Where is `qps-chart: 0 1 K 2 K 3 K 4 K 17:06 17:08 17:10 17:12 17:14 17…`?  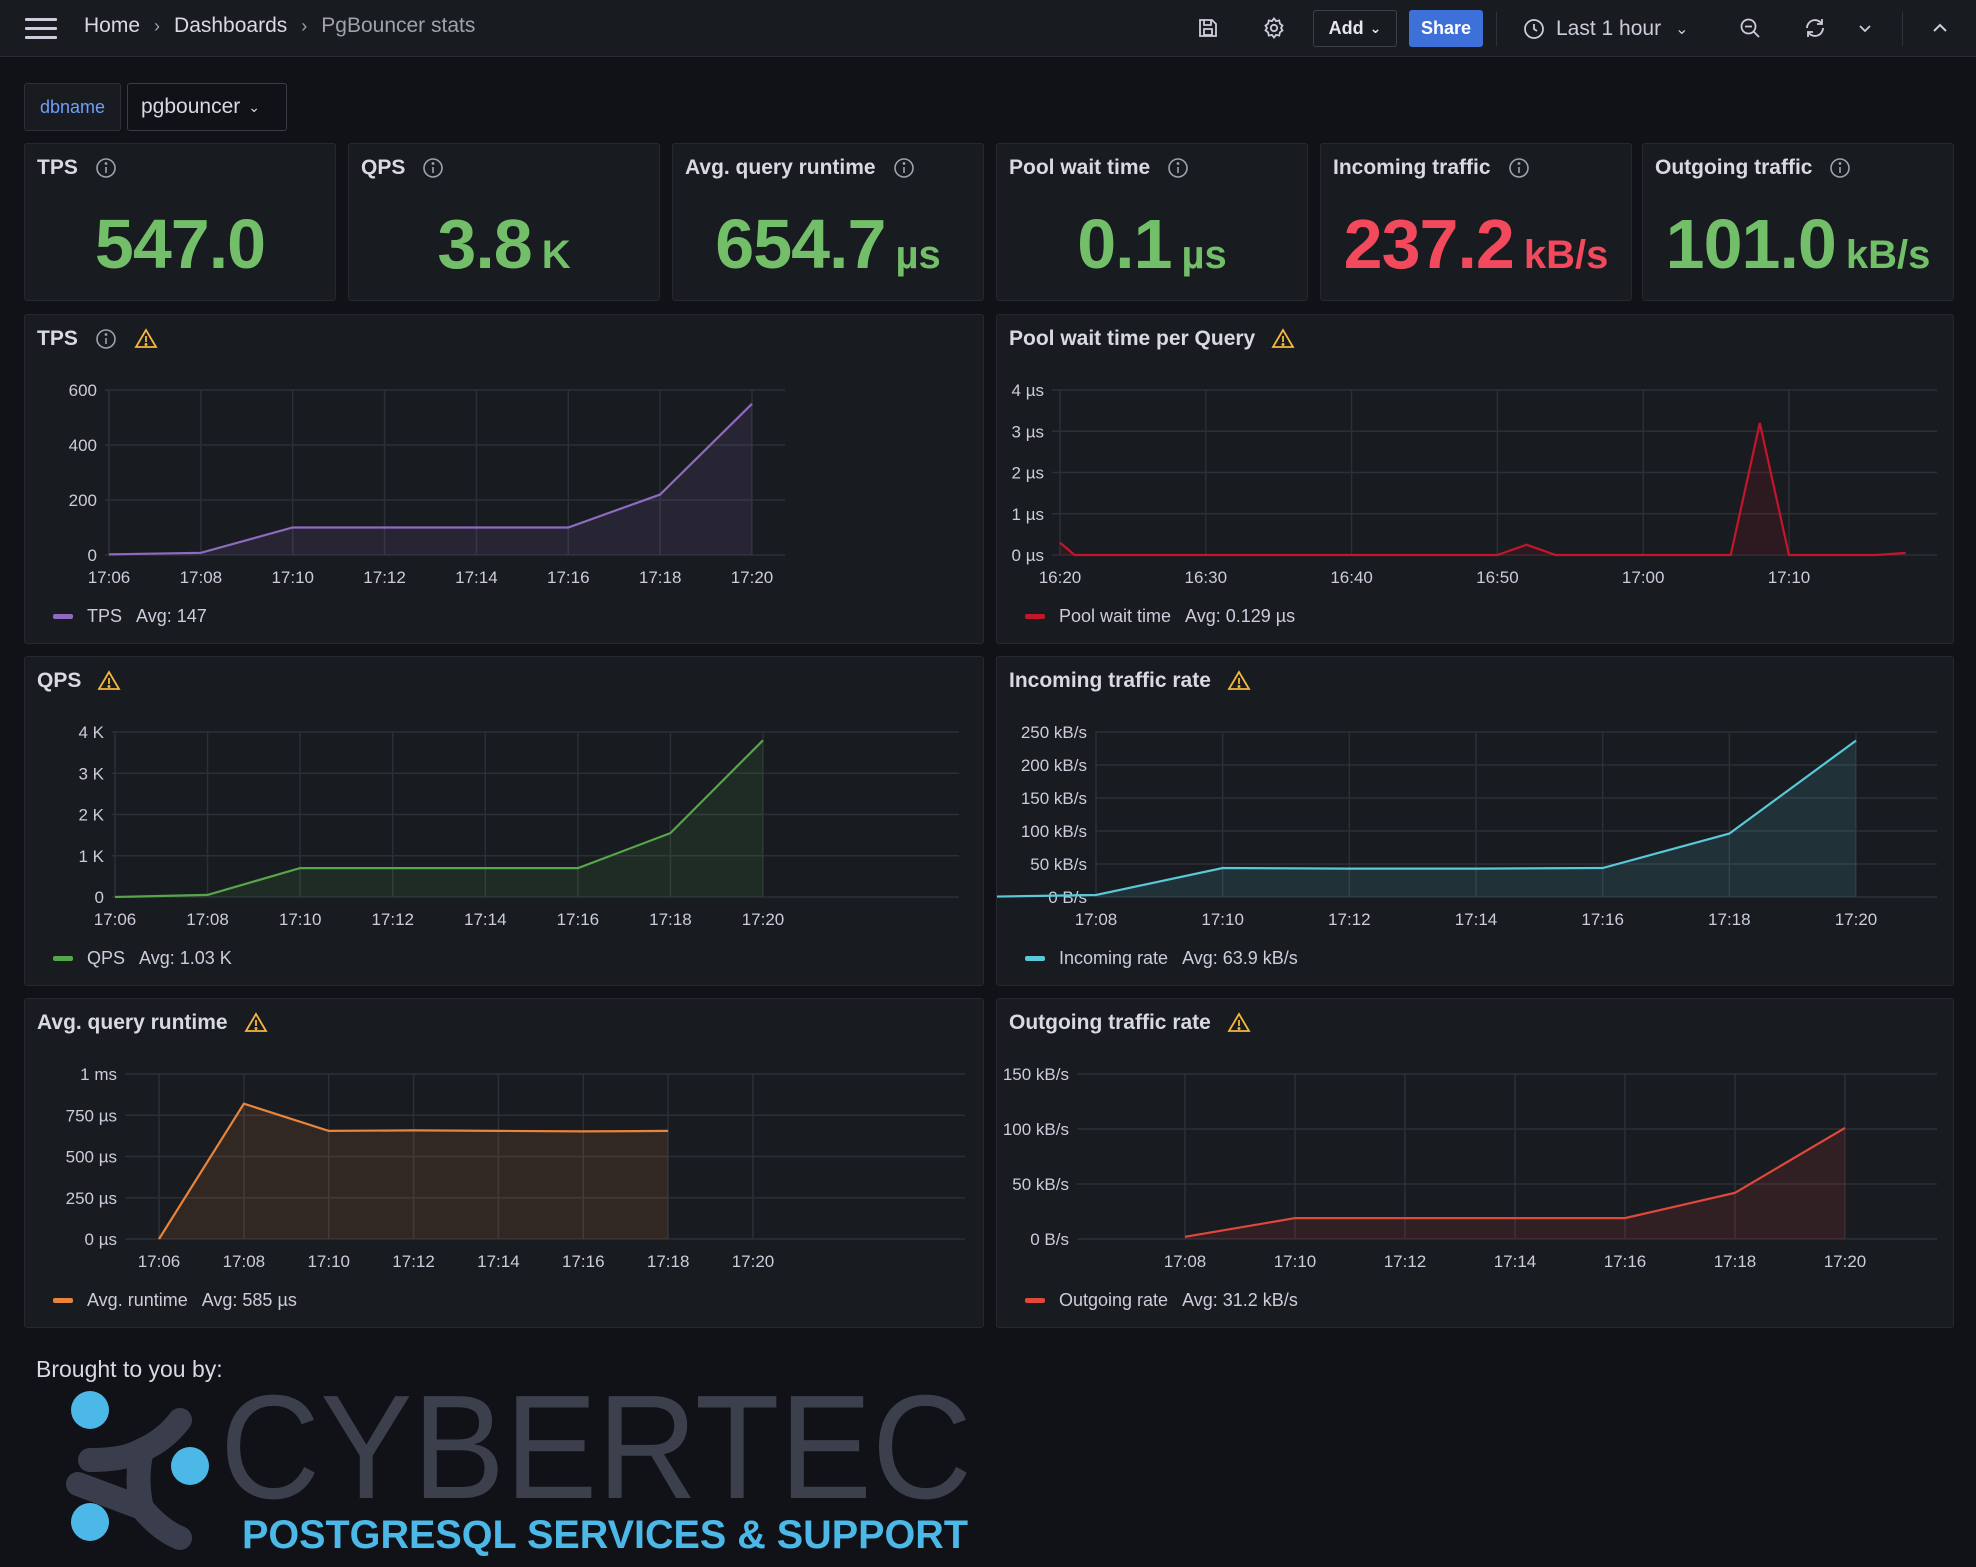 qps-chart: 0 1 K 2 K 3 K 4 K 17:06 17:08 17:10 17:12 17:14 17… is located at coordinates (518, 826).